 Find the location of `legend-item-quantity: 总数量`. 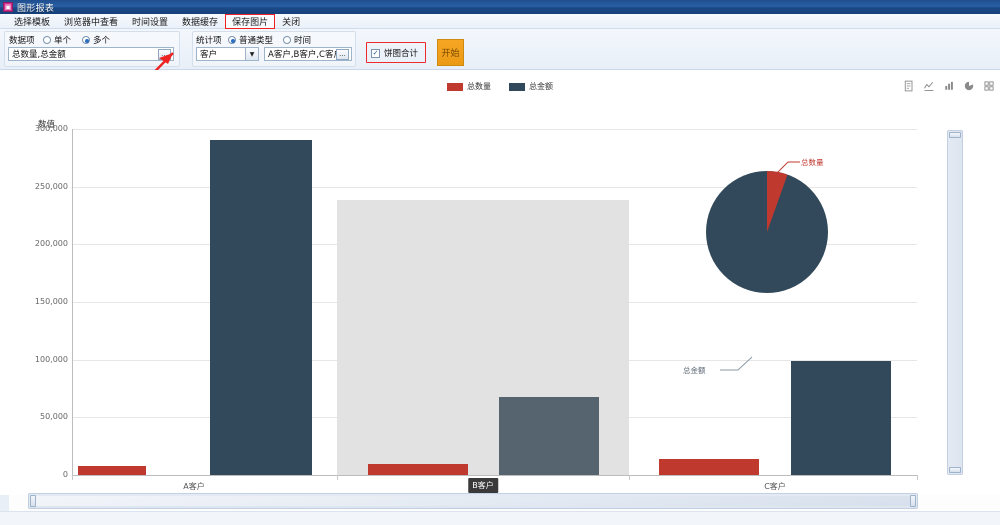

legend-item-quantity: 总数量 is located at coordinates (469, 86).